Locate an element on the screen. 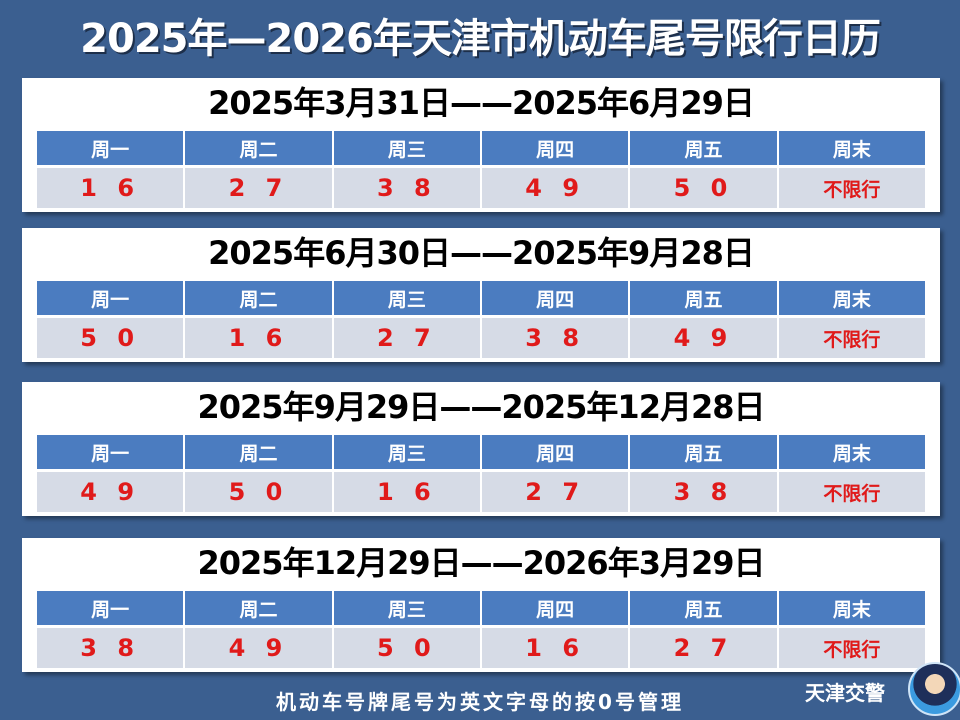 Image resolution: width=960 pixels, height=720 pixels. period-range: 2025年3月31日——2025年6月29日 is located at coordinates (481, 103).